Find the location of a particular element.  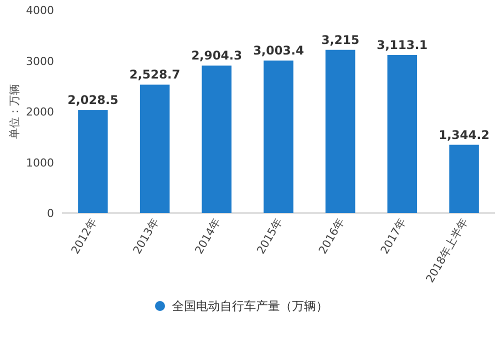

data-label: 2,904.3 is located at coordinates (216, 55).